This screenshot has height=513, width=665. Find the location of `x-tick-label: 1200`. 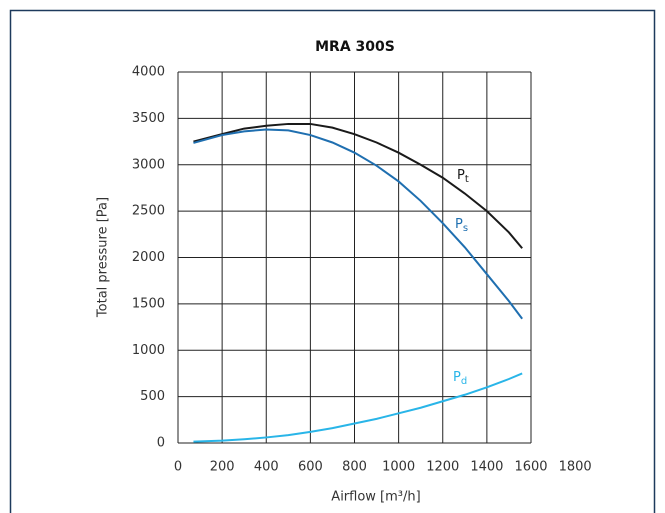

x-tick-label: 1200 is located at coordinates (442, 467).